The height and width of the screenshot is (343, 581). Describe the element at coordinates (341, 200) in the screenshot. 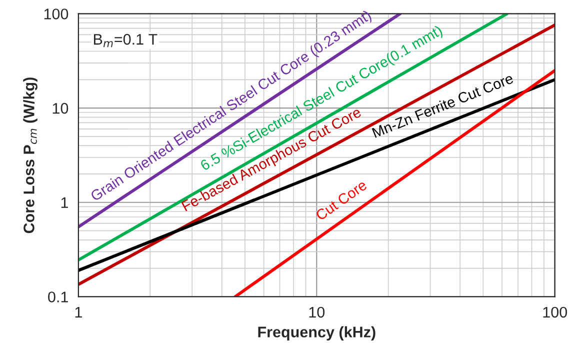

I see `annotation: Cut Core` at that location.